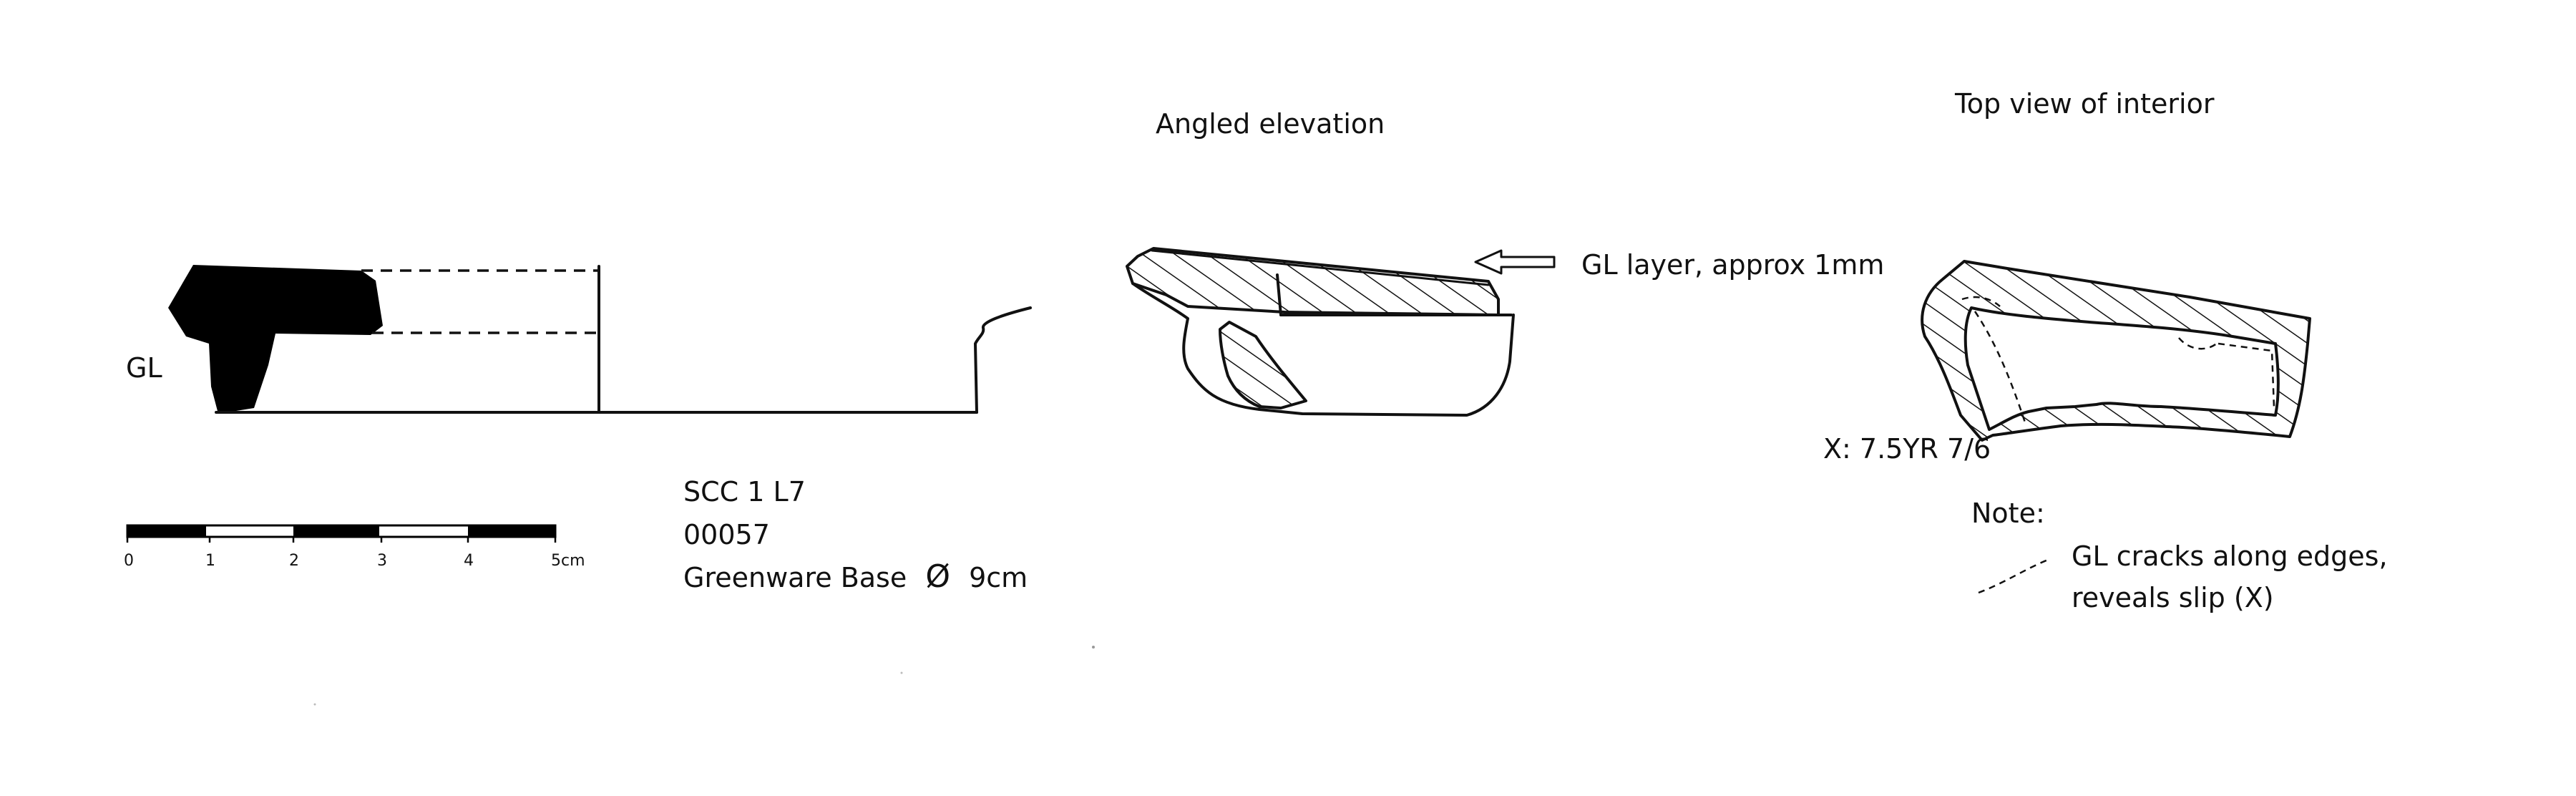 This screenshot has height=796, width=2576. Describe the element at coordinates (1323, 349) in the screenshot. I see `elevation-body` at that location.